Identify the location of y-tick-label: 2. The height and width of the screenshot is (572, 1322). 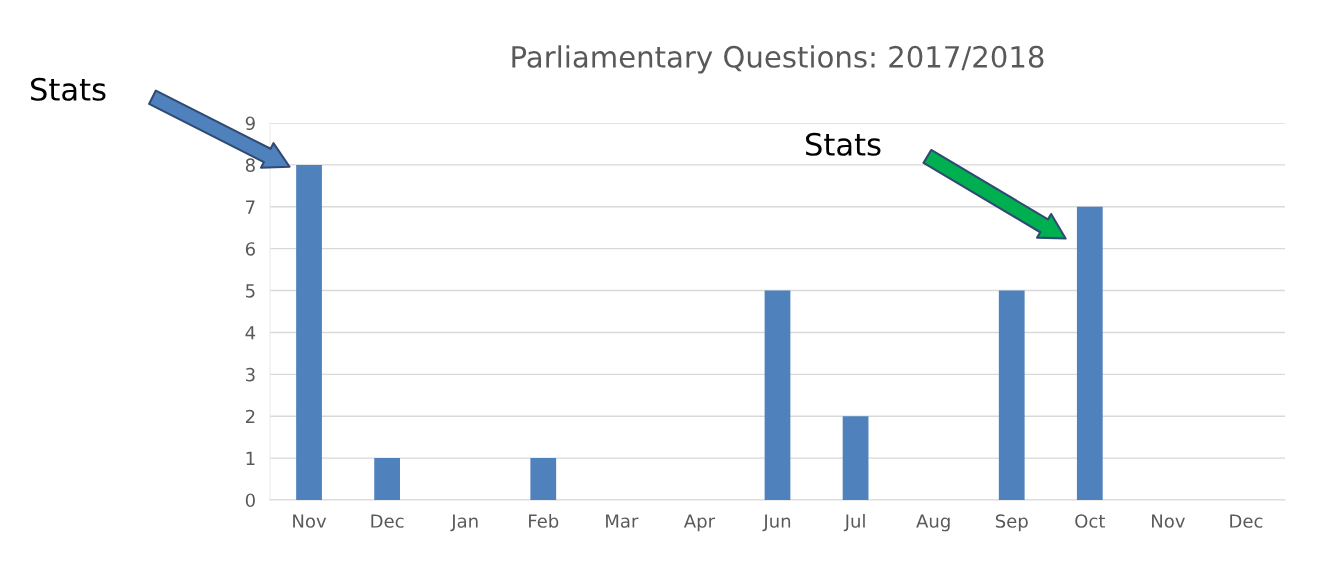
(250, 416).